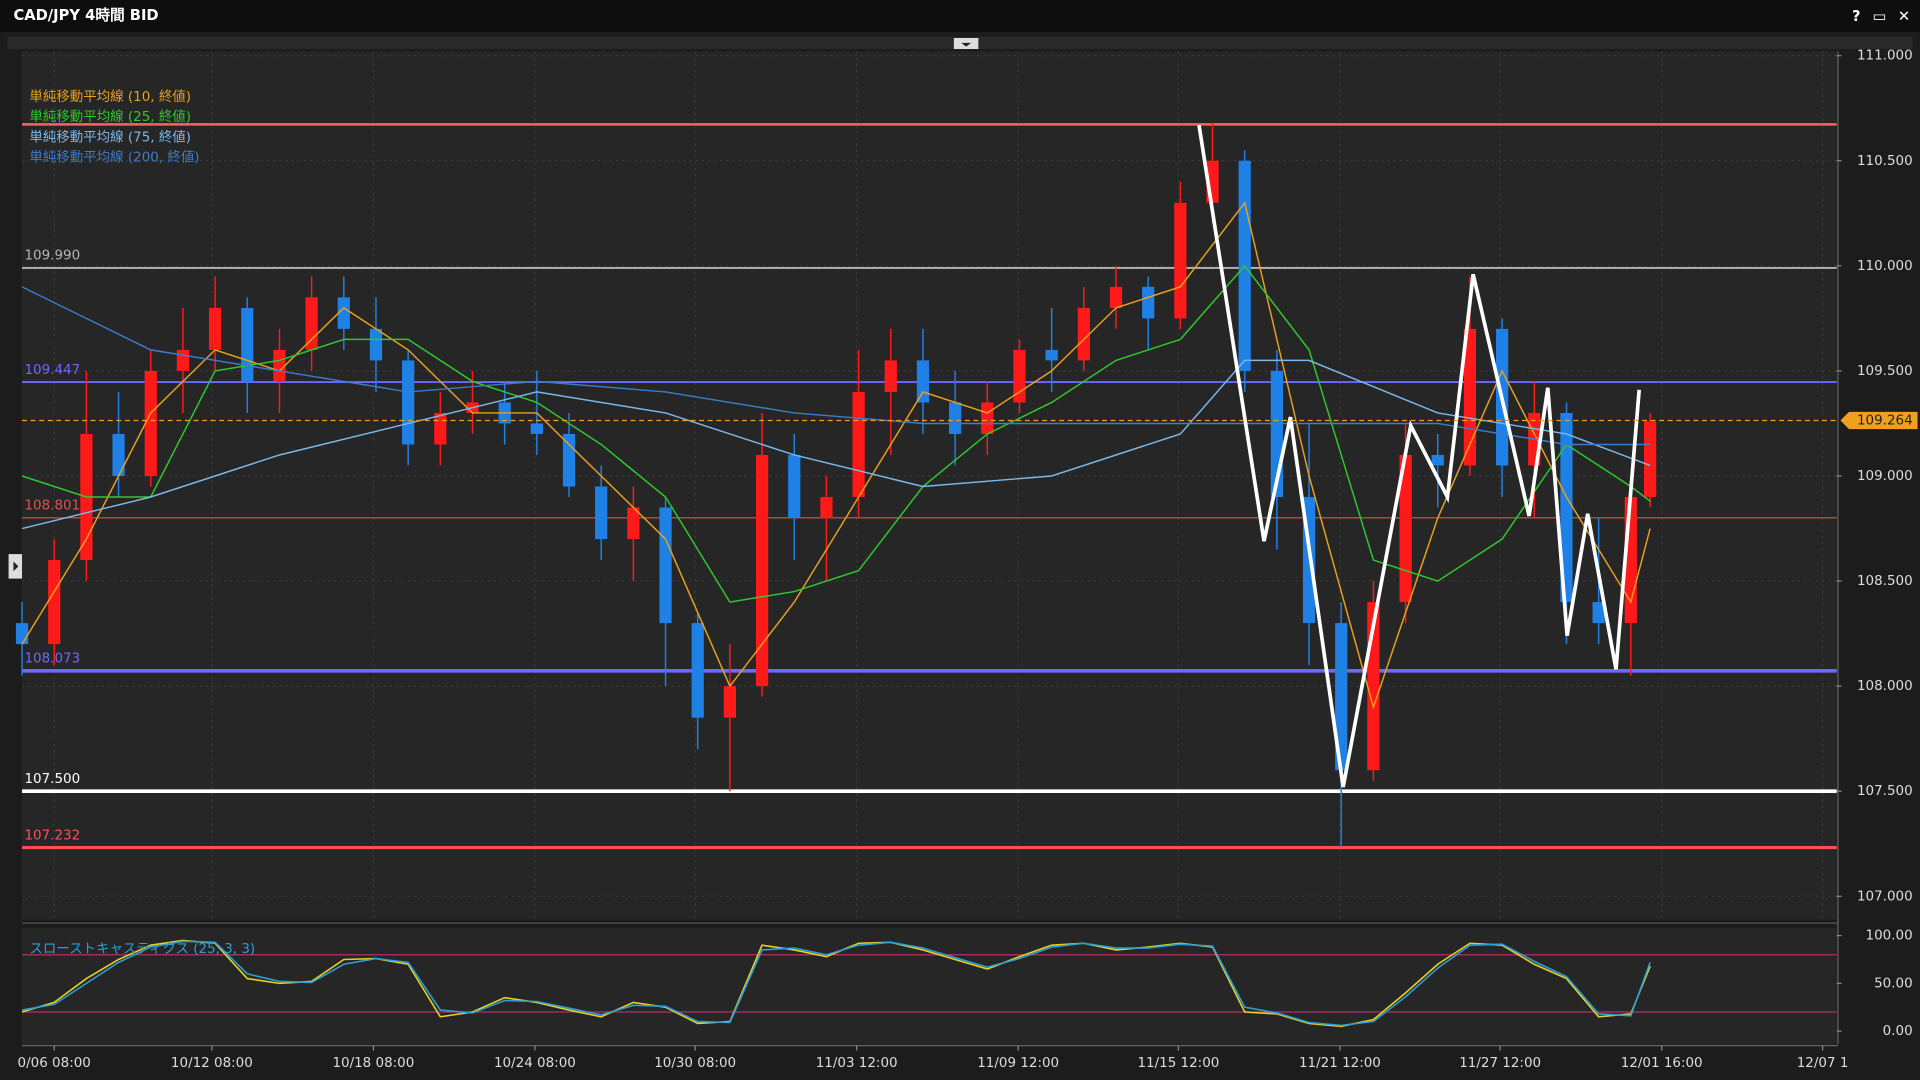 The height and width of the screenshot is (1080, 1920). I want to click on help-button: ?, so click(1856, 16).